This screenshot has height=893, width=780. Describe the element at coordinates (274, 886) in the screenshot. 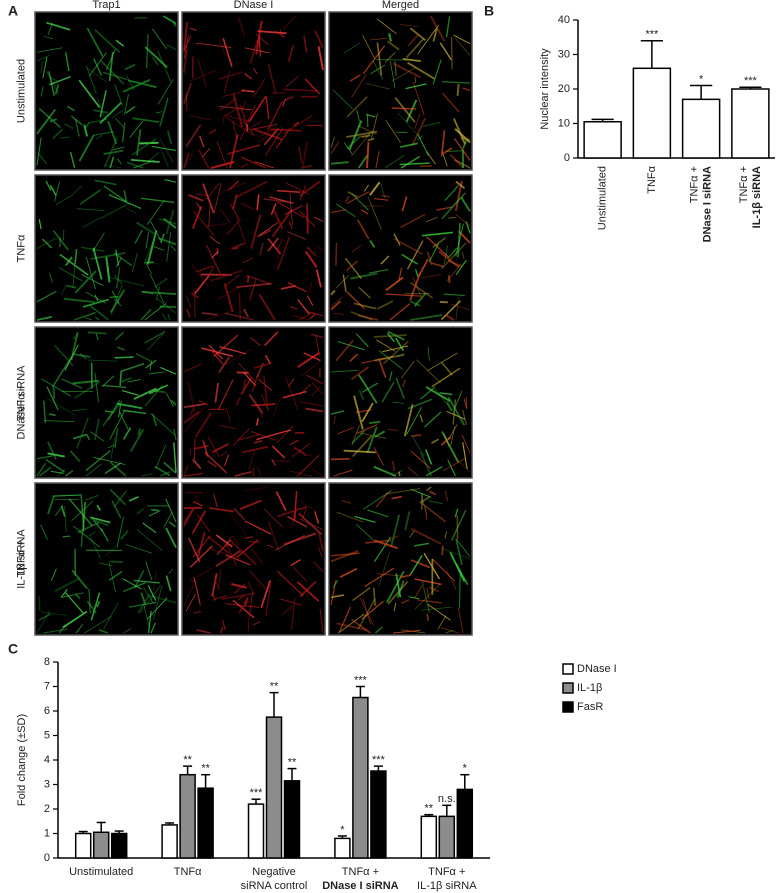

I see `x-tick-label: siRNA control` at that location.